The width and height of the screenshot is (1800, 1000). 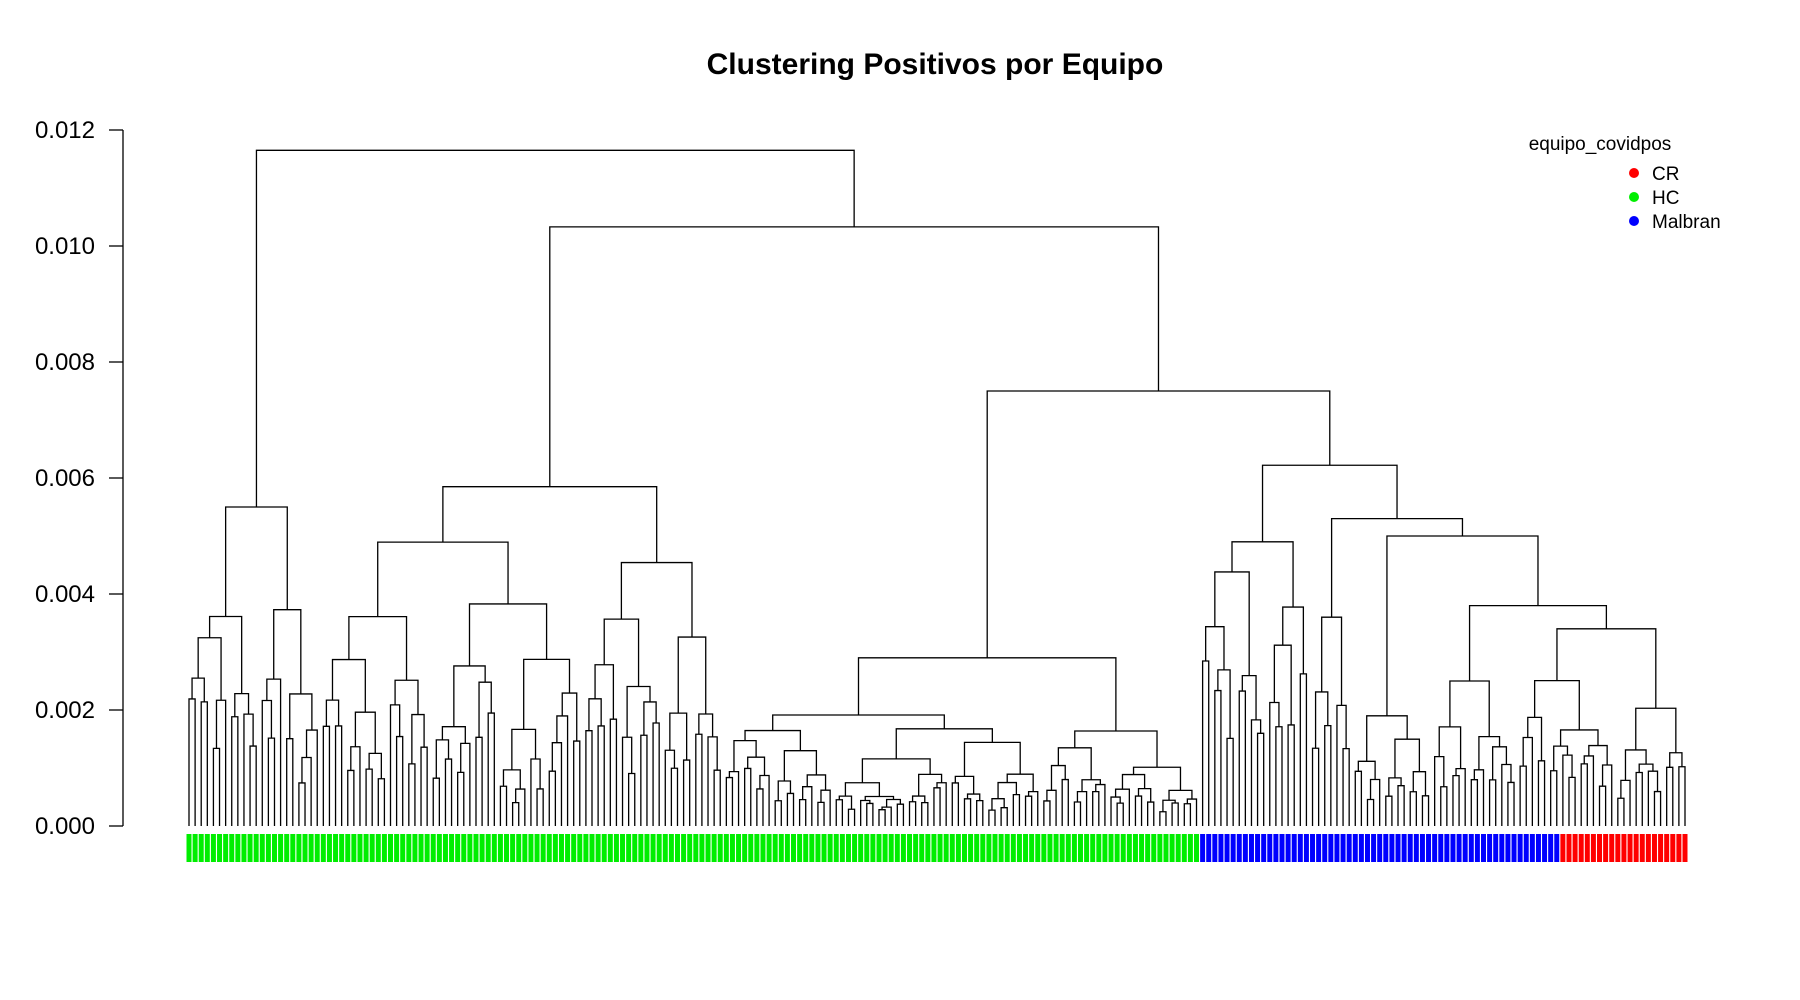 What do you see at coordinates (1665, 198) in the screenshot?
I see `legend-label: HC` at bounding box center [1665, 198].